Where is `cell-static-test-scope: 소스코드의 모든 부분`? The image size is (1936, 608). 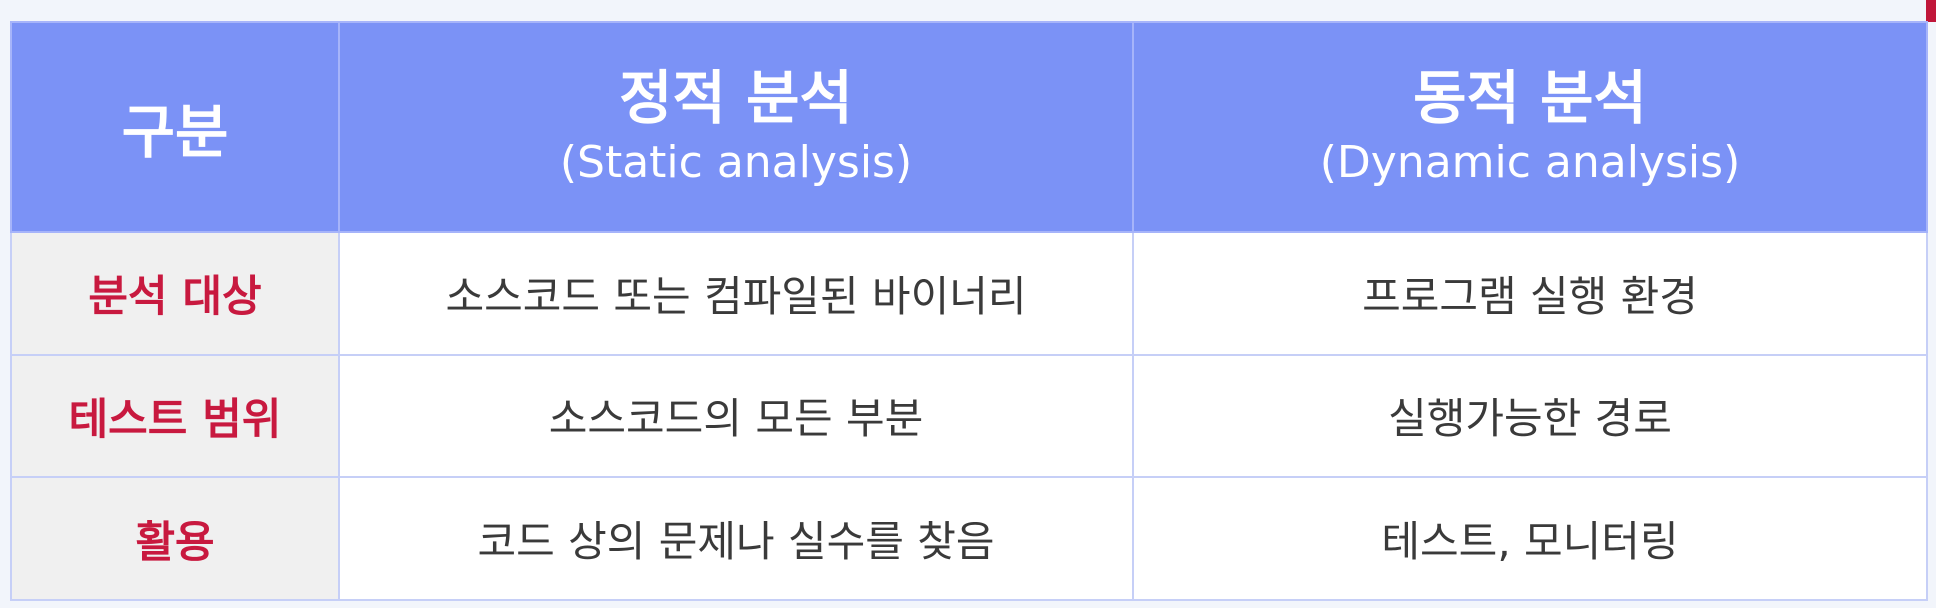 cell-static-test-scope: 소스코드의 모든 부분 is located at coordinates (736, 416).